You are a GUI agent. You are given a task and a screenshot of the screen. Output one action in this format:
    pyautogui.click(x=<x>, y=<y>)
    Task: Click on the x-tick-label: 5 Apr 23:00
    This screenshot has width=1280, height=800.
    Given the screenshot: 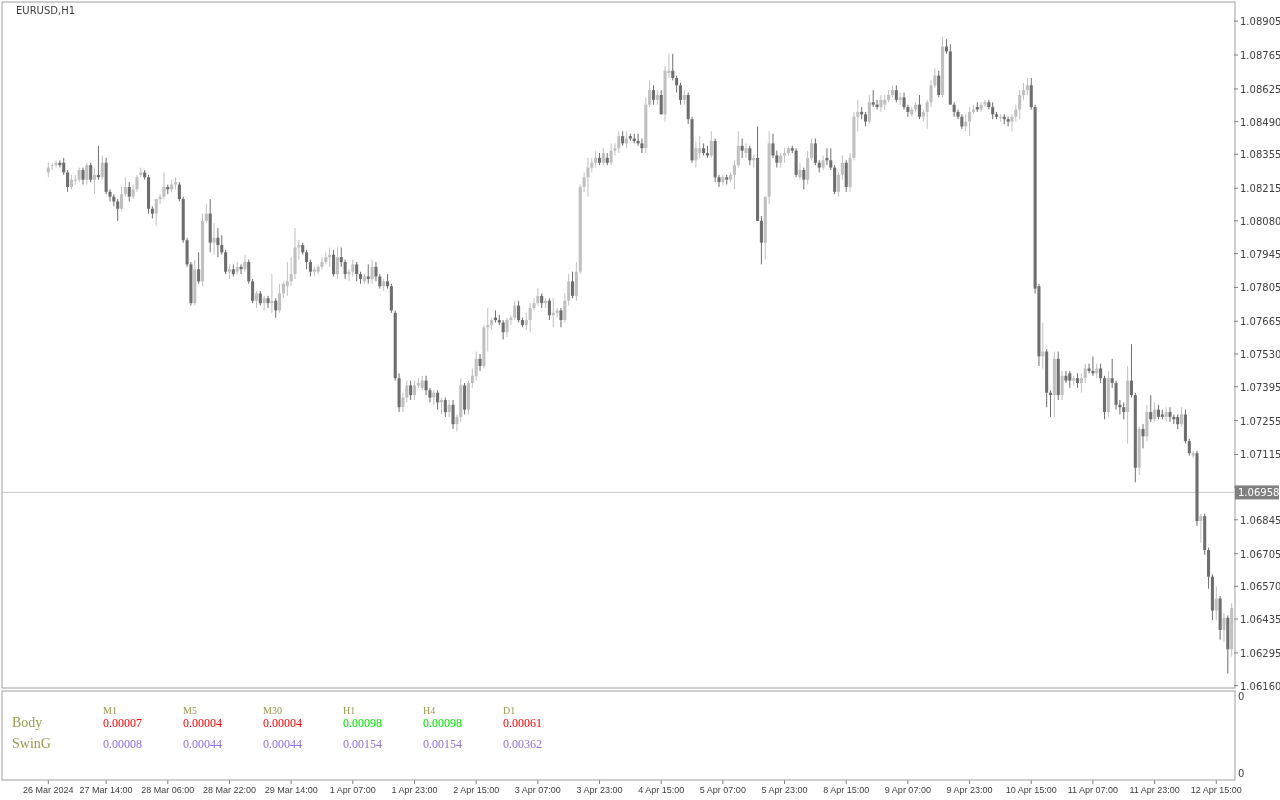 What is the action you would take?
    pyautogui.click(x=784, y=790)
    